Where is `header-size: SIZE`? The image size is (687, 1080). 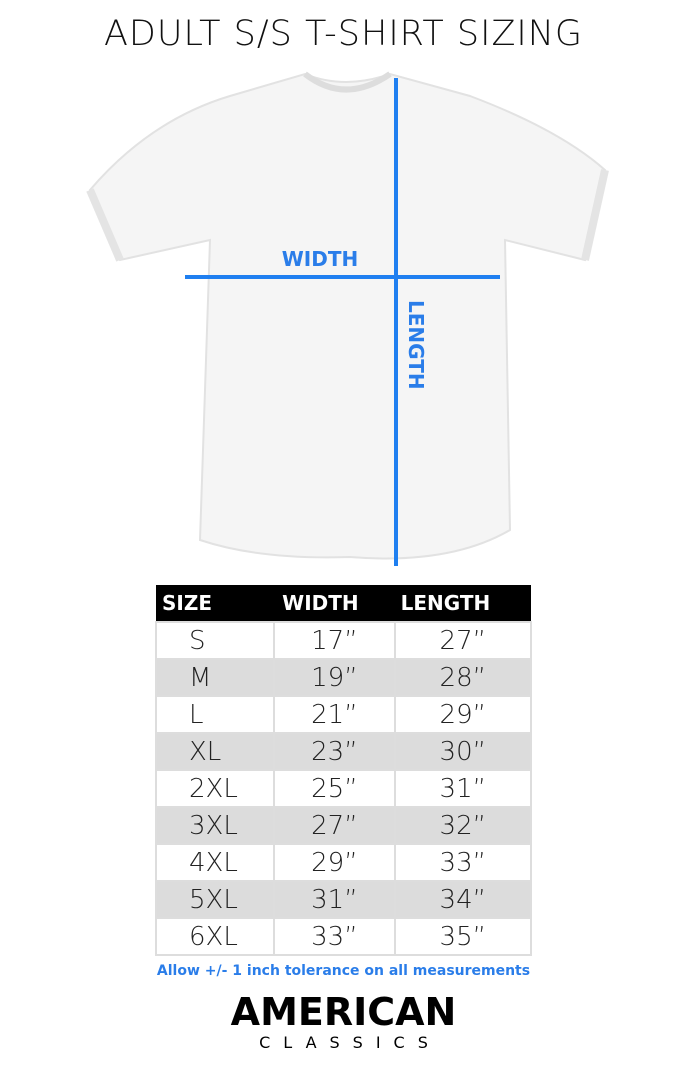 header-size: SIZE is located at coordinates (215, 603).